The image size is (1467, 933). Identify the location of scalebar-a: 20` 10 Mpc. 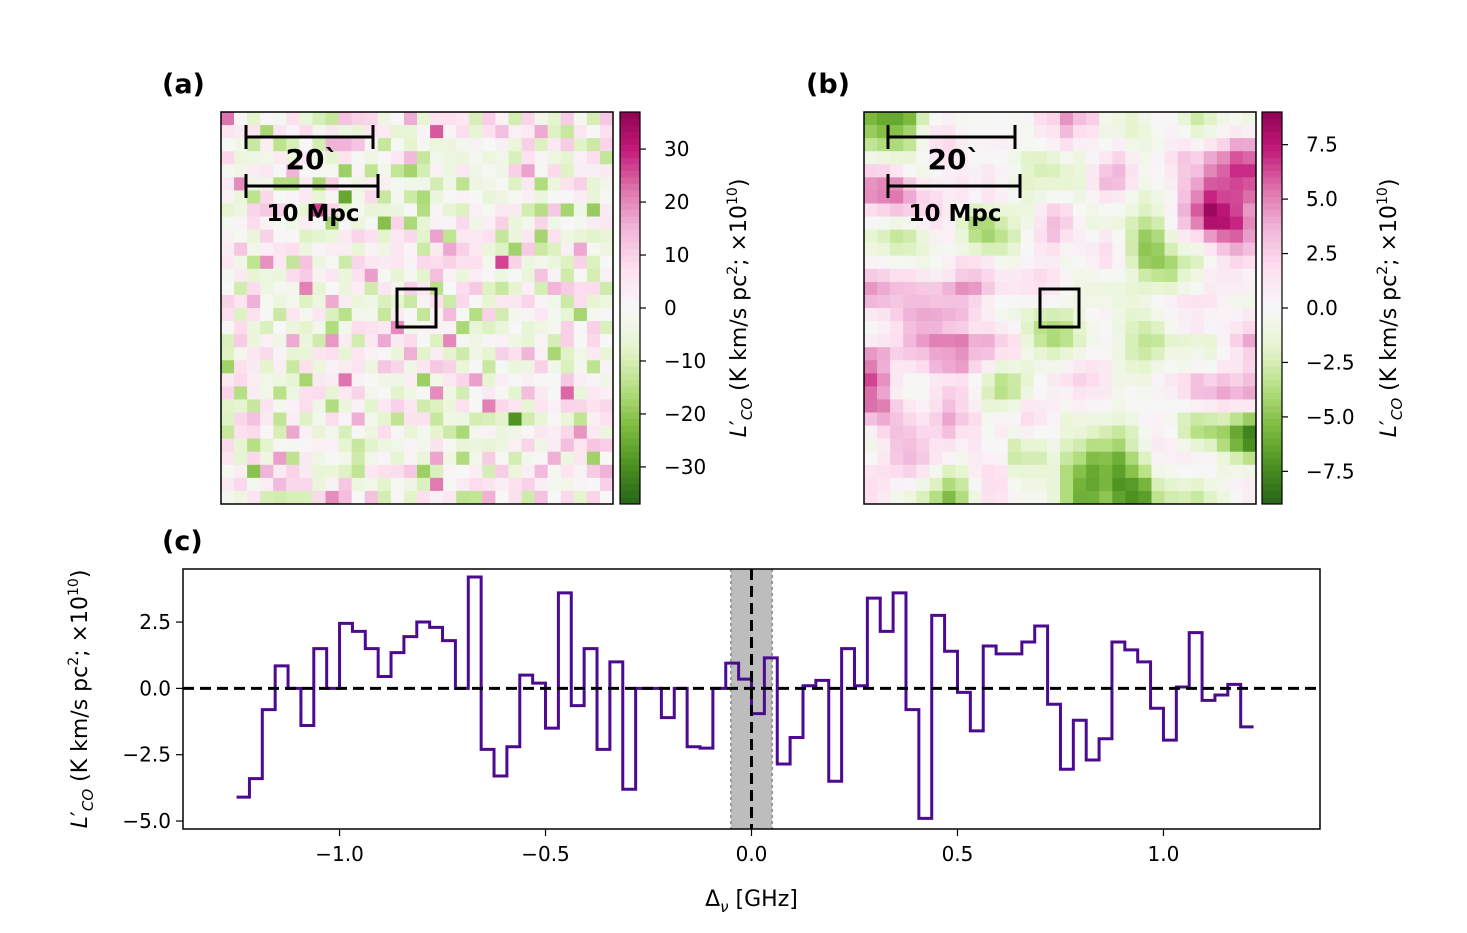
(312, 176).